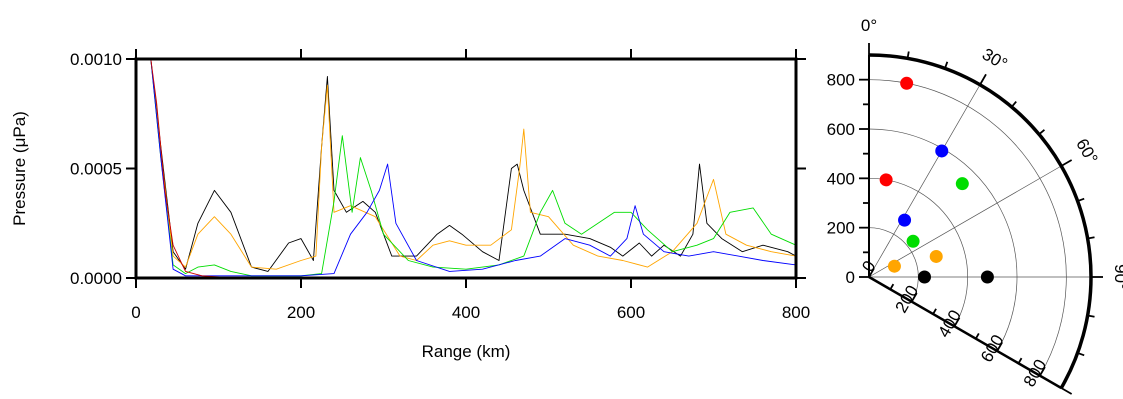  I want to click on polar-left-tick-label: 600, so click(841, 129).